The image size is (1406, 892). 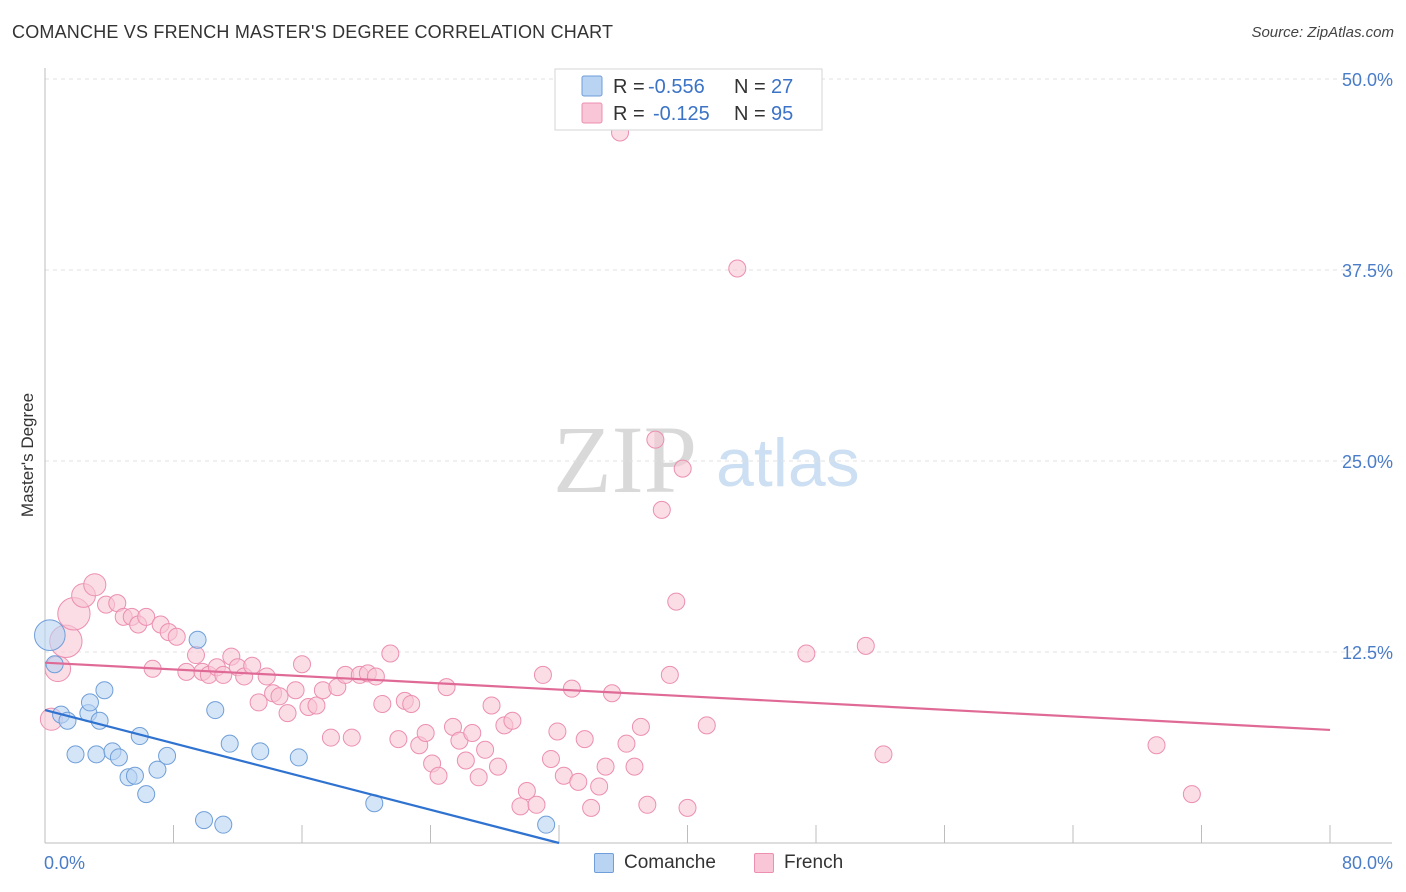 I want to click on y-tick-label: 37.5%, so click(x=1367, y=271).